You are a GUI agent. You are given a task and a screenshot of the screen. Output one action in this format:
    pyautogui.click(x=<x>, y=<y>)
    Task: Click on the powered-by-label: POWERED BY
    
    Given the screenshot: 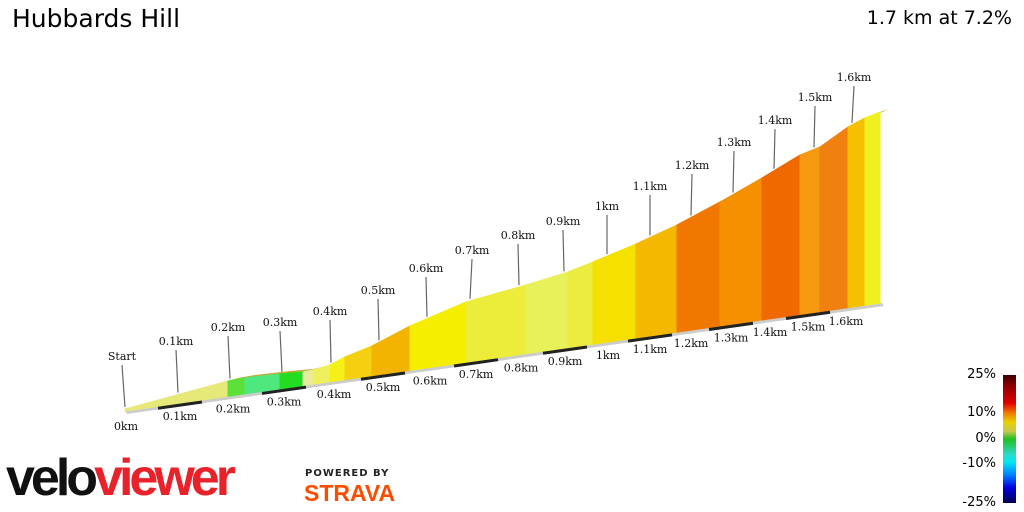 What is the action you would take?
    pyautogui.click(x=347, y=473)
    